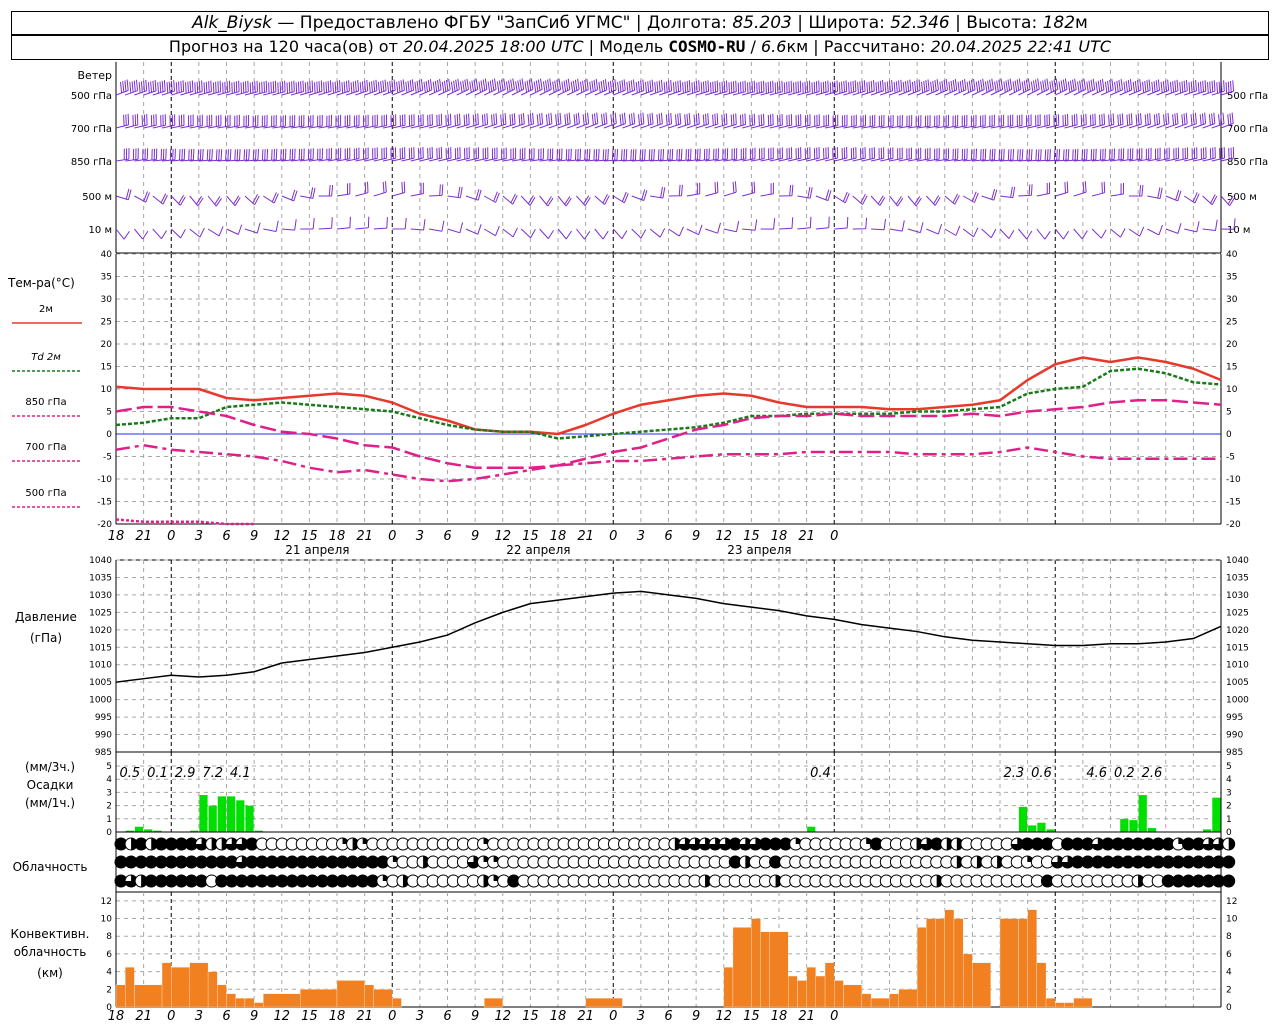 This screenshot has width=1280, height=1024. I want to click on cloud-fill, so click(241, 844).